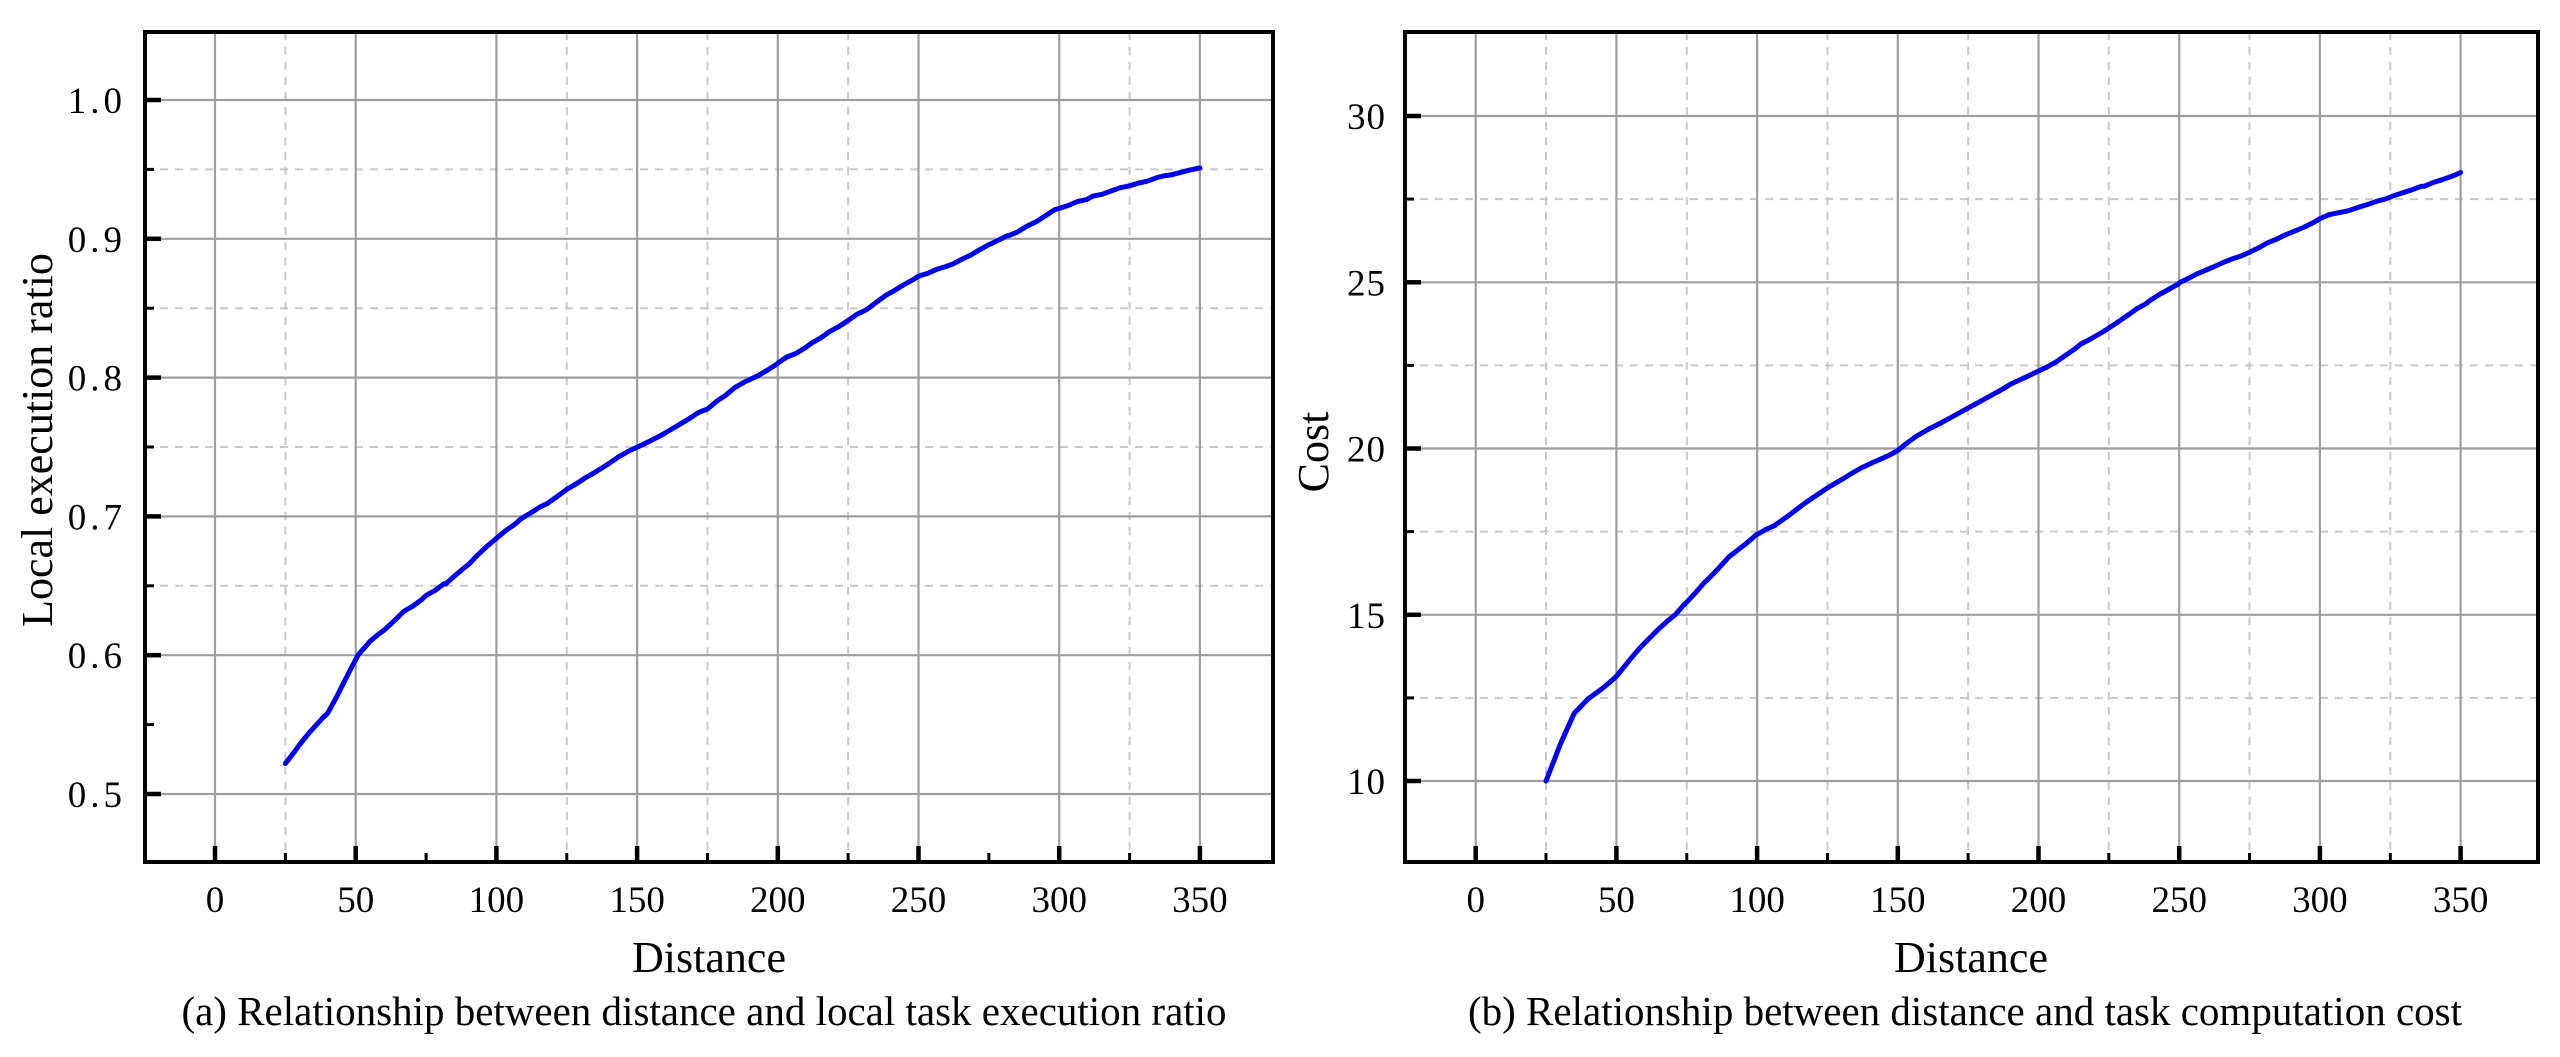 The image size is (2560, 1057). Describe the element at coordinates (1366, 616) in the screenshot. I see `y-tick-label: 15` at that location.